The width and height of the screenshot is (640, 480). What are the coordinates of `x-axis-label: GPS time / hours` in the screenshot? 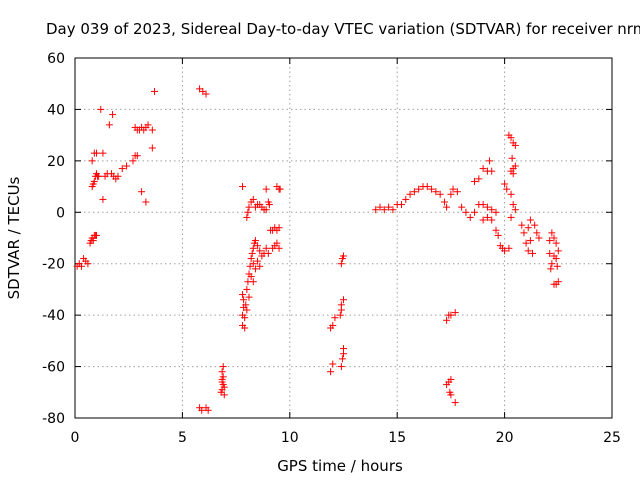 It's located at (340, 466).